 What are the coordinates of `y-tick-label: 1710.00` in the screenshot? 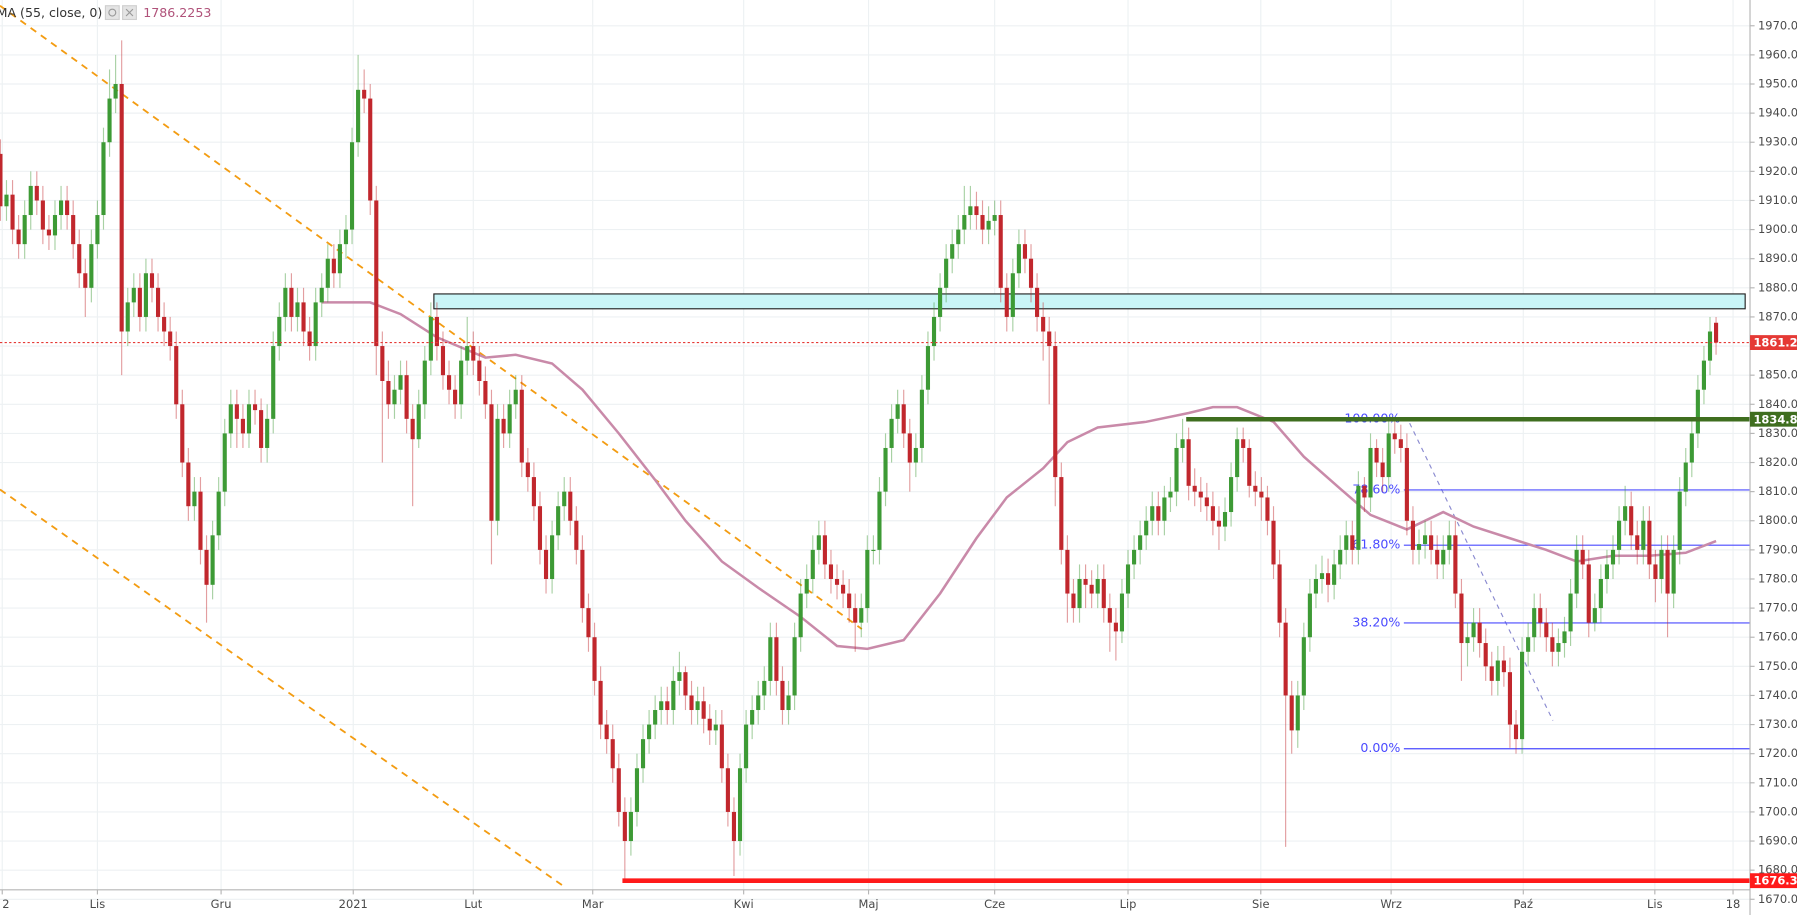 It's located at (1777, 782).